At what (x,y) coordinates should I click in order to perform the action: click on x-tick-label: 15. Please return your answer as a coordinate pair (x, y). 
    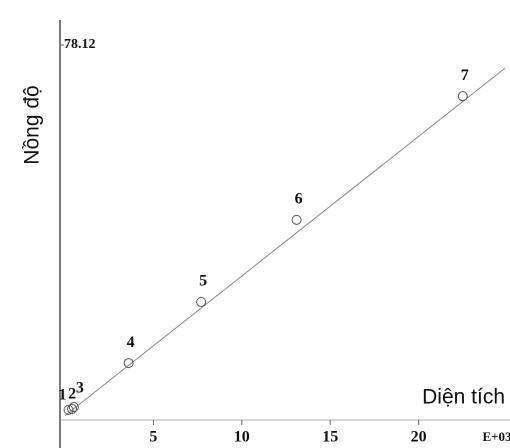
    Looking at the image, I should click on (330, 437).